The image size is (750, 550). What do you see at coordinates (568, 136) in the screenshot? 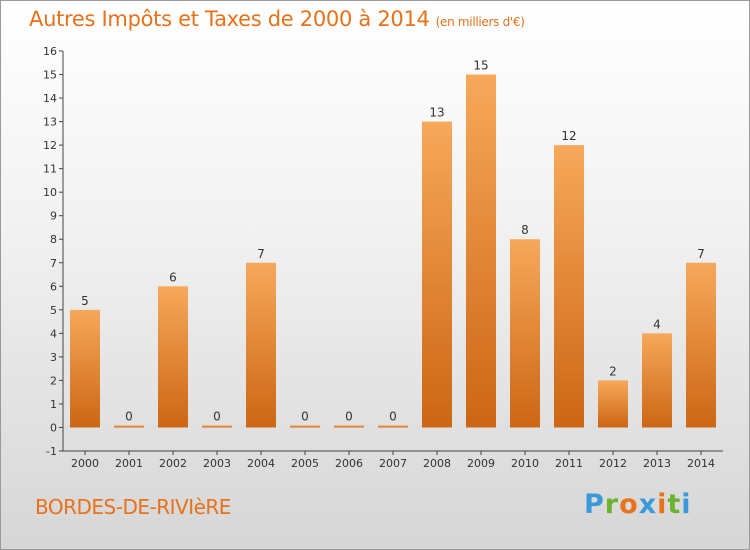
I see `bar-data-label: 12` at bounding box center [568, 136].